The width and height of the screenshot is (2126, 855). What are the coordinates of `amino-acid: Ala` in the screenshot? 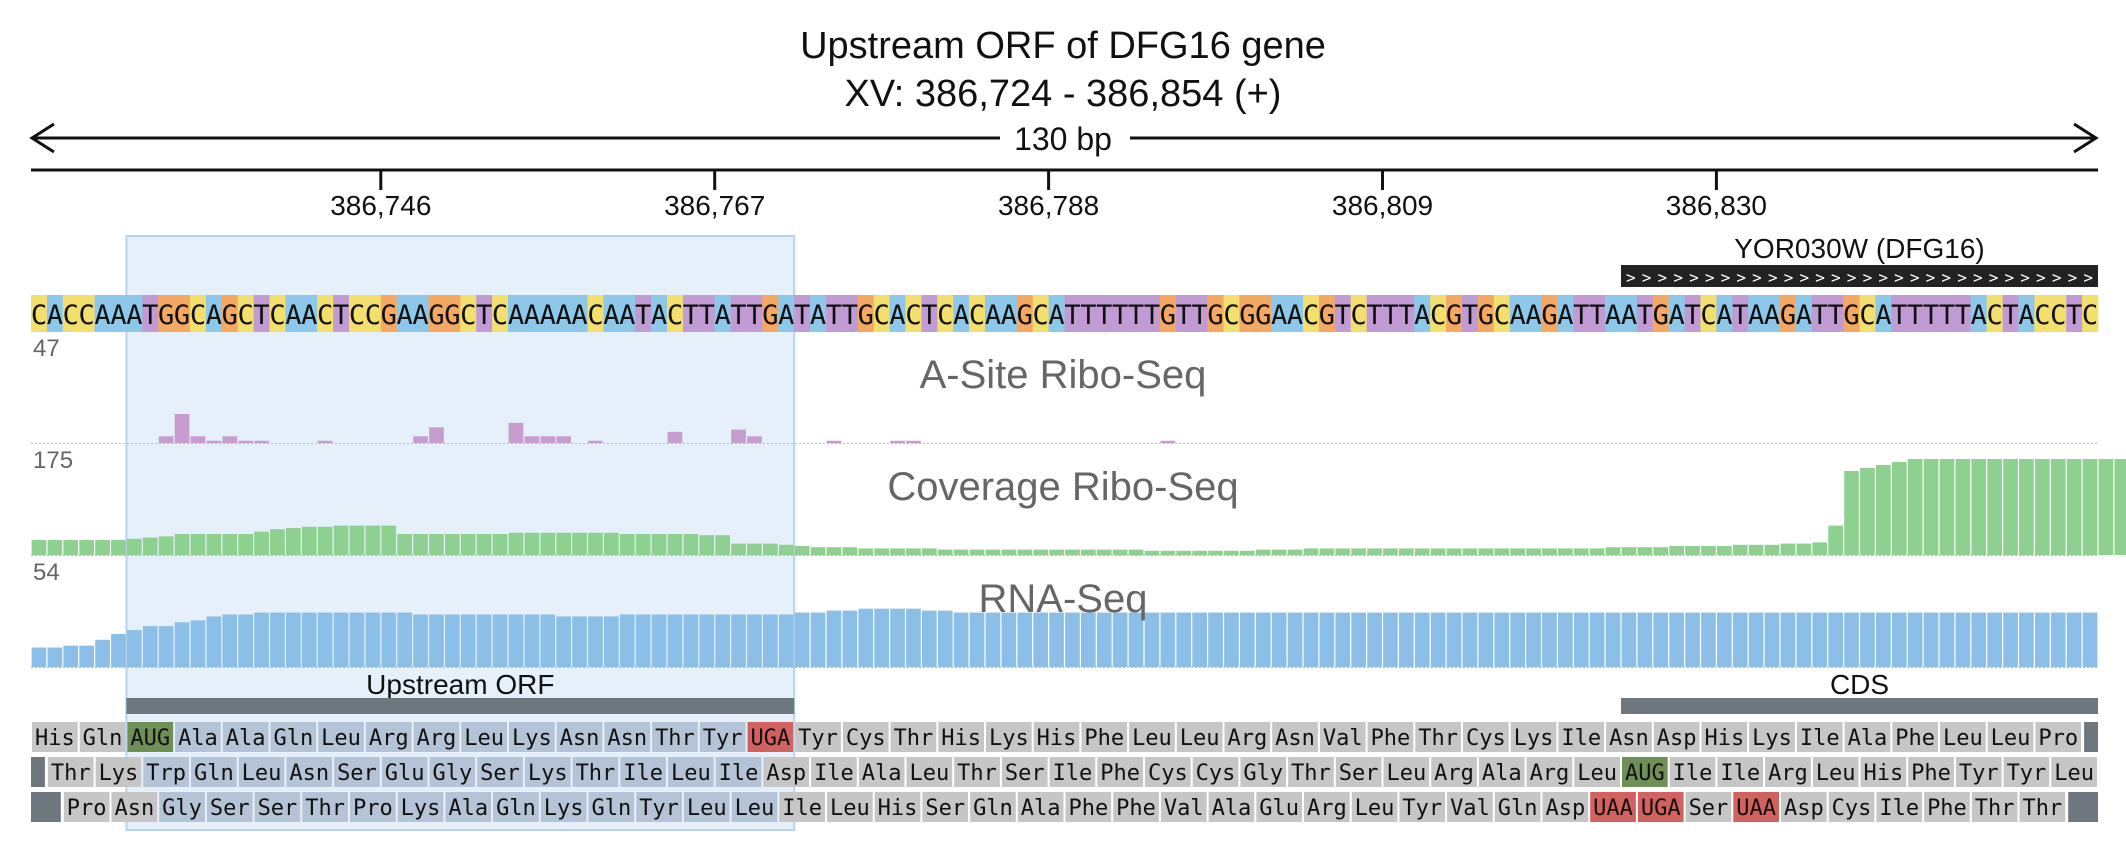 It's located at (1232, 808).